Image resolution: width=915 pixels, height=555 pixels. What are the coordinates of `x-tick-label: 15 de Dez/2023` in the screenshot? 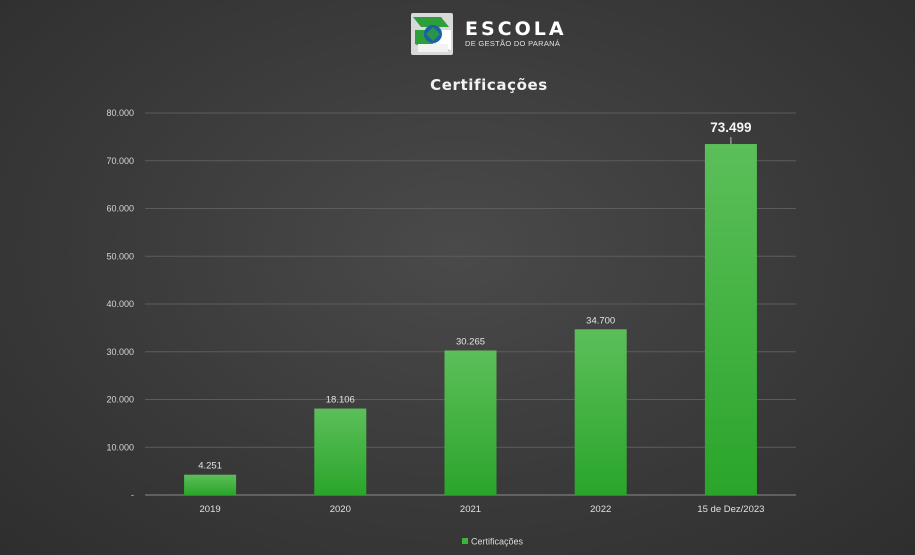 It's located at (730, 509).